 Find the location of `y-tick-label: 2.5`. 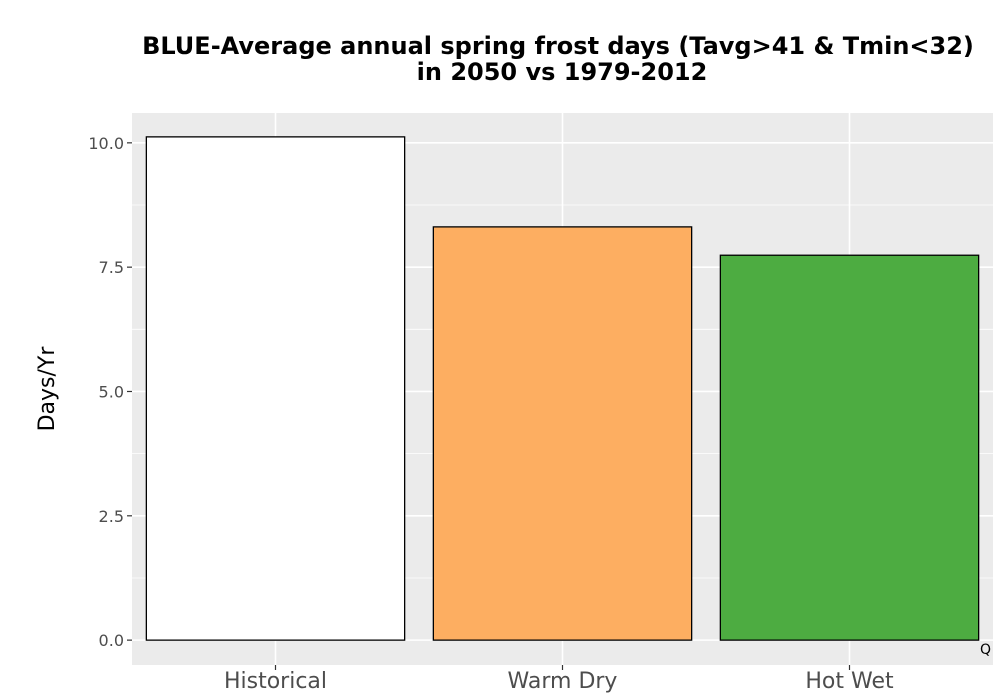

y-tick-label: 2.5 is located at coordinates (111, 516).